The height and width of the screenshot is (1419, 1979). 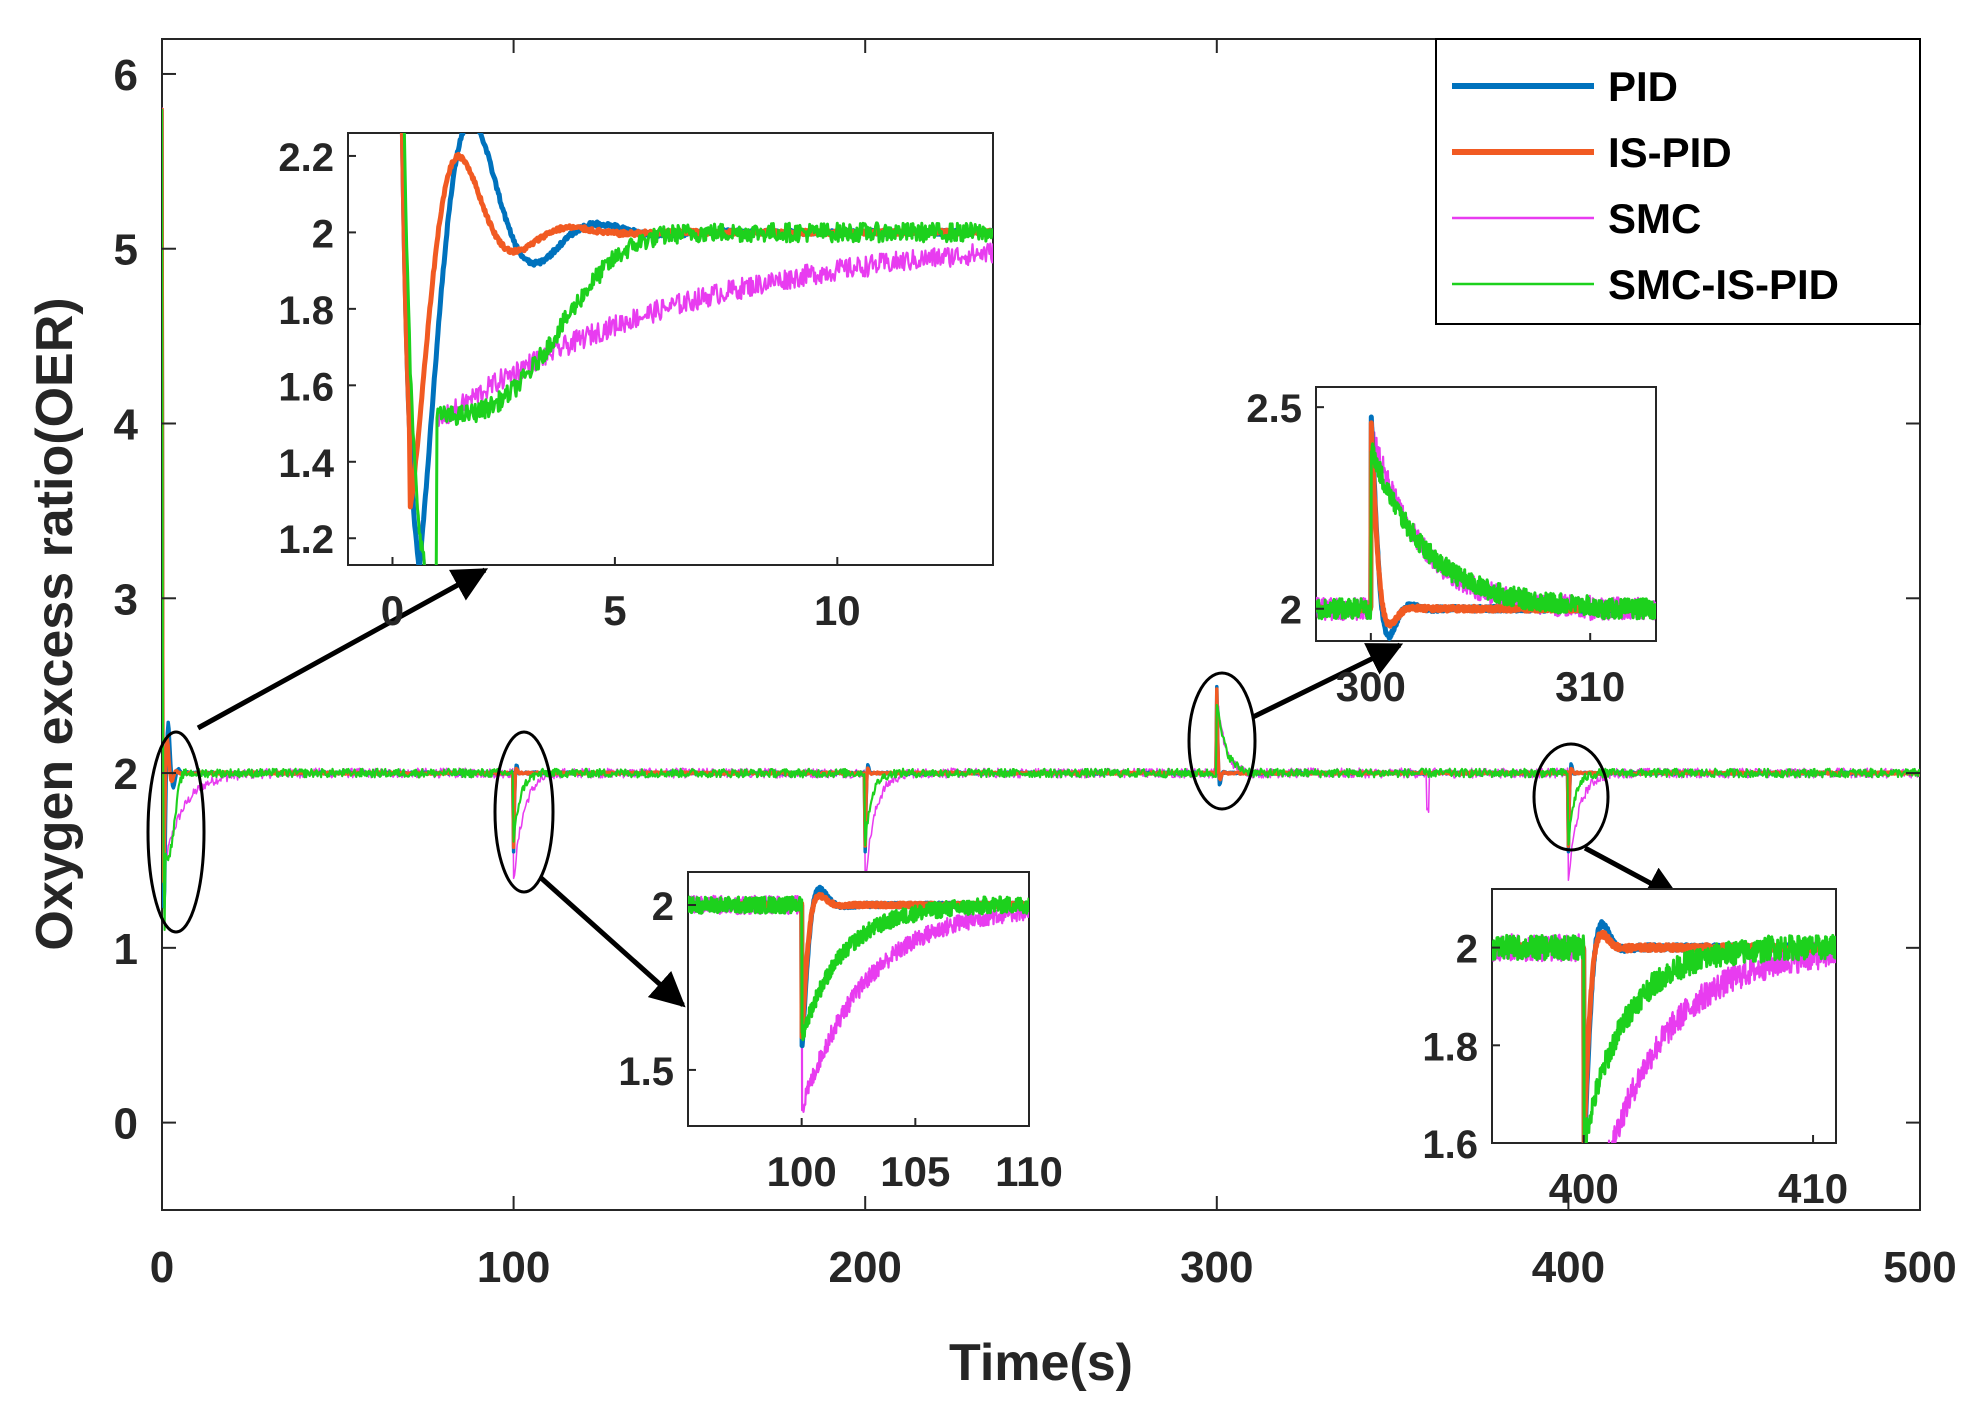 I want to click on x-tick-label: 300, so click(x=1216, y=1267).